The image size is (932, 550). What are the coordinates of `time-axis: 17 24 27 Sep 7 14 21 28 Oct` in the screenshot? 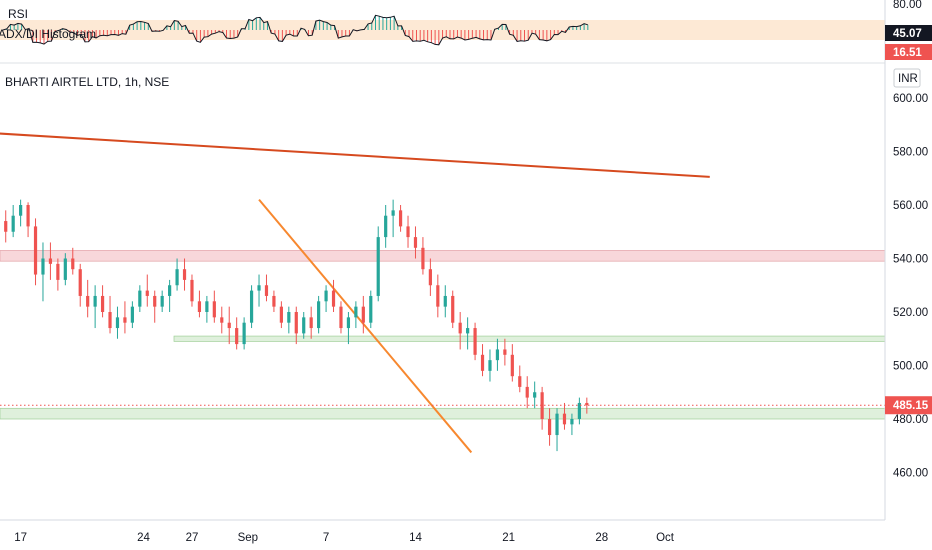 It's located at (442, 531).